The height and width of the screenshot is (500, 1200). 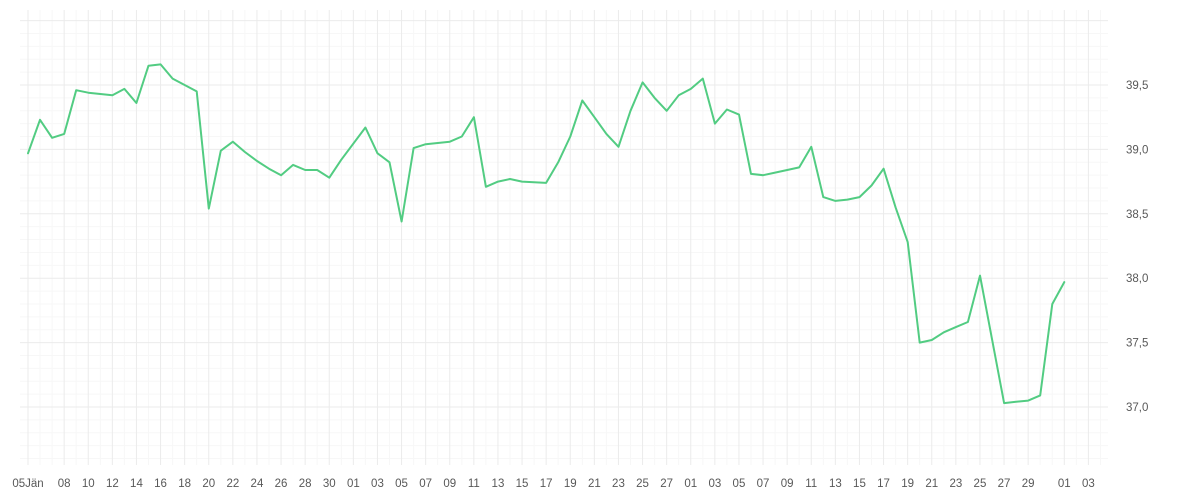 What do you see at coordinates (208, 484) in the screenshot?
I see `x-tick-label: 20` at bounding box center [208, 484].